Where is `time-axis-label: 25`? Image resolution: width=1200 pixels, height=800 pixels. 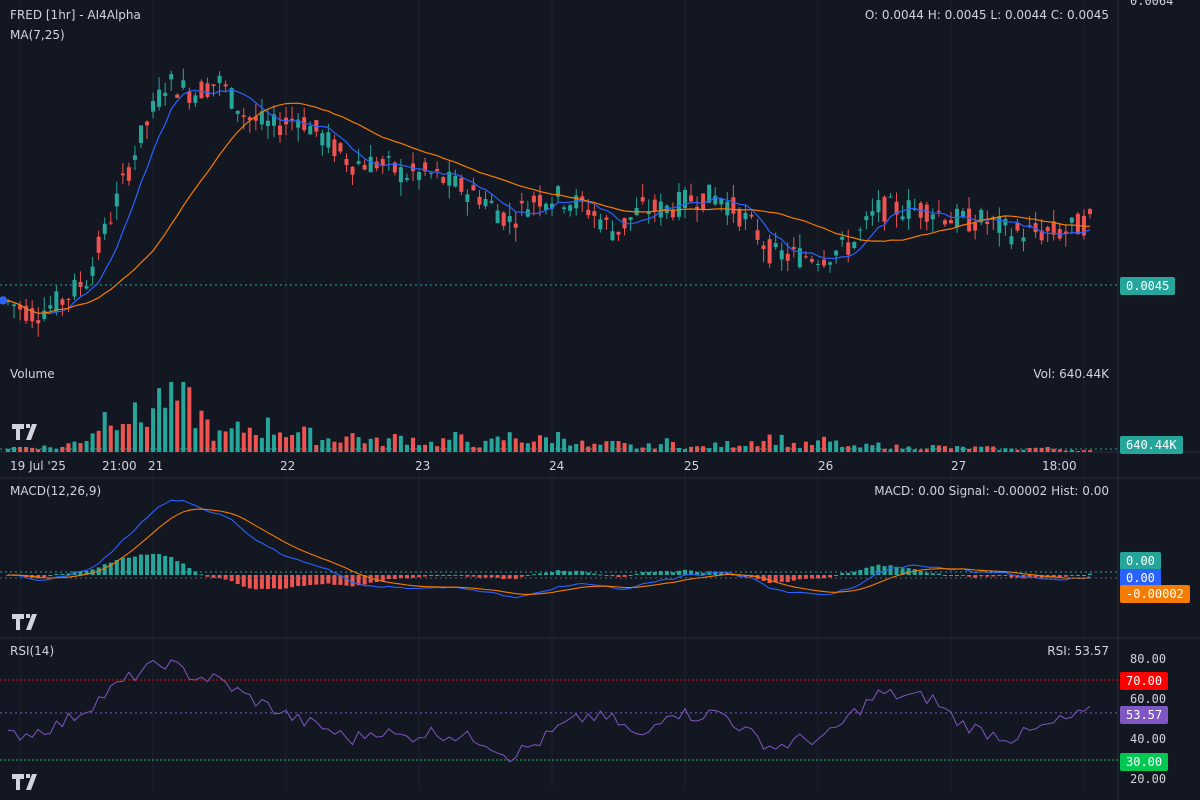
time-axis-label: 25 is located at coordinates (692, 466).